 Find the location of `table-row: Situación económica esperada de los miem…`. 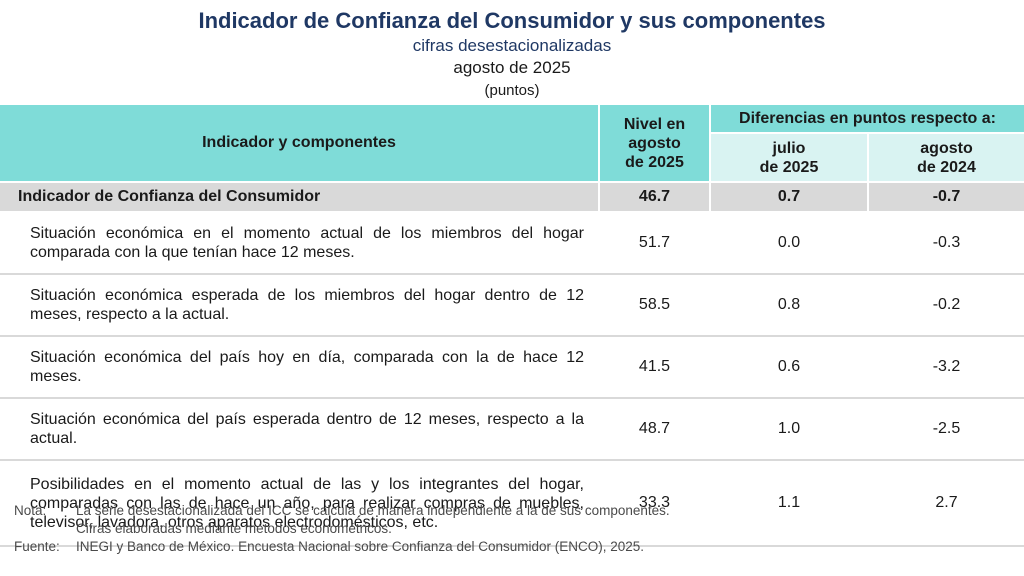

table-row: Situación económica esperada de los miem… is located at coordinates (512, 305).